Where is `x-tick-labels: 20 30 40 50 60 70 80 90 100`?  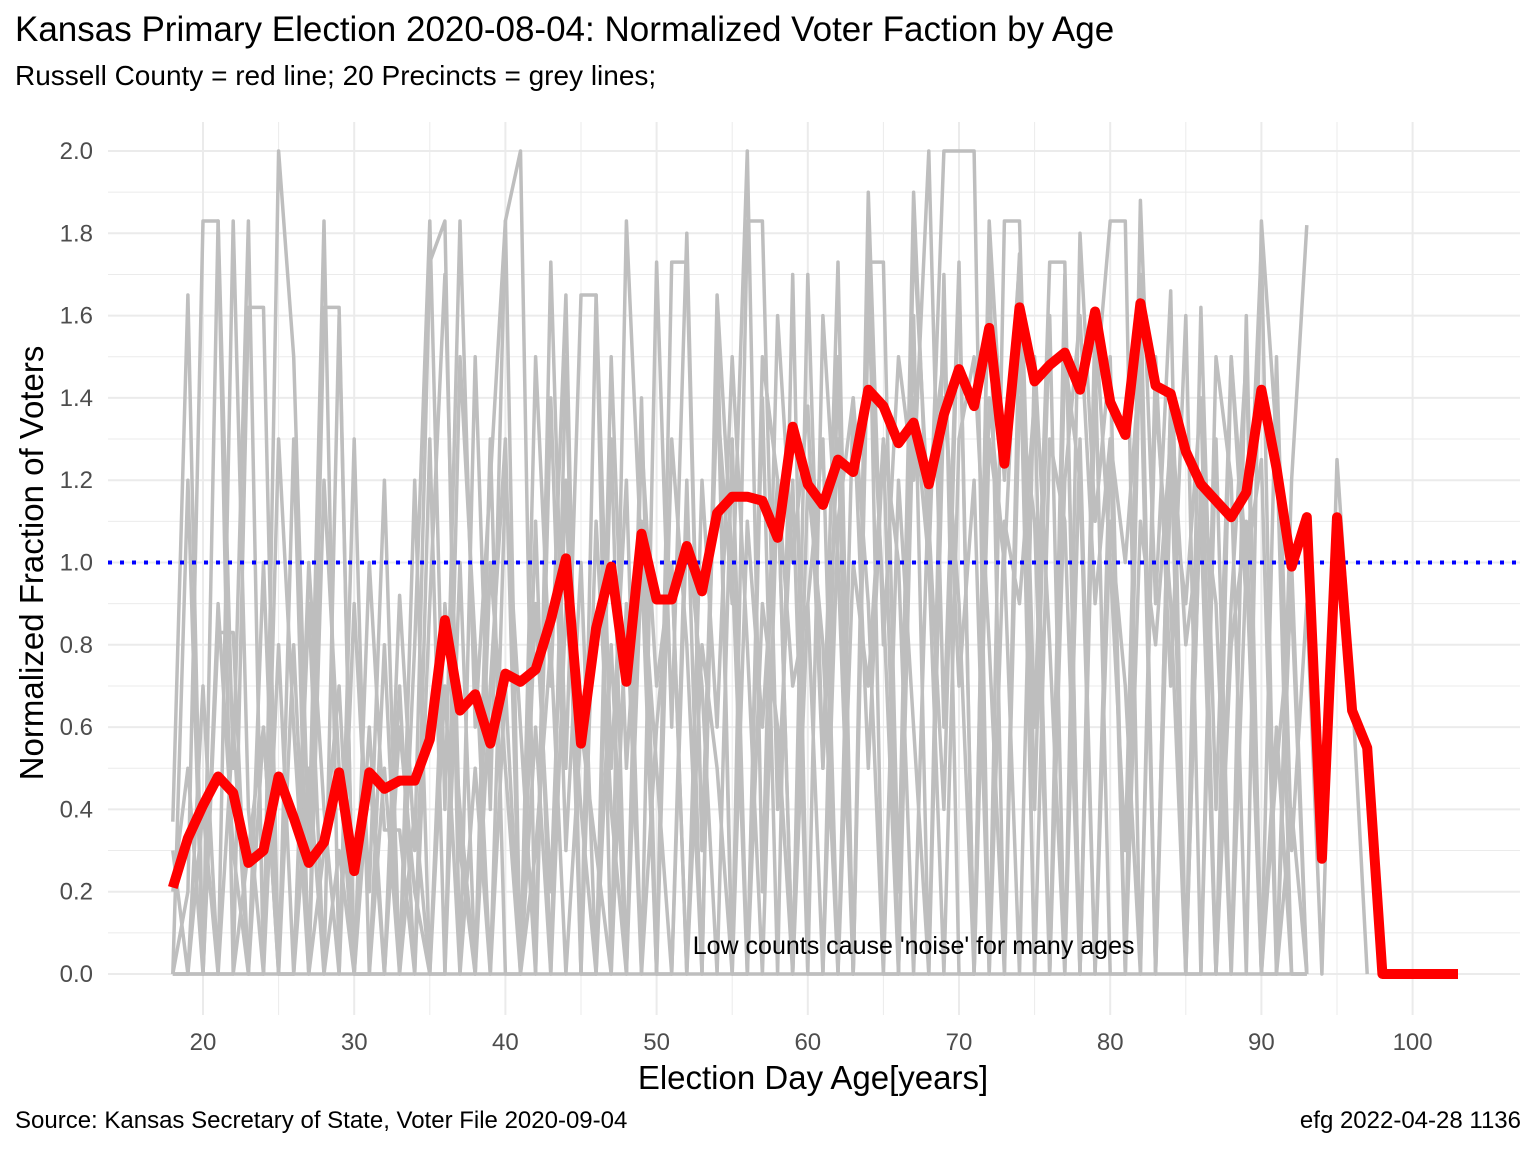
x-tick-labels: 20 30 40 50 60 70 80 90 100 is located at coordinates (811, 1042).